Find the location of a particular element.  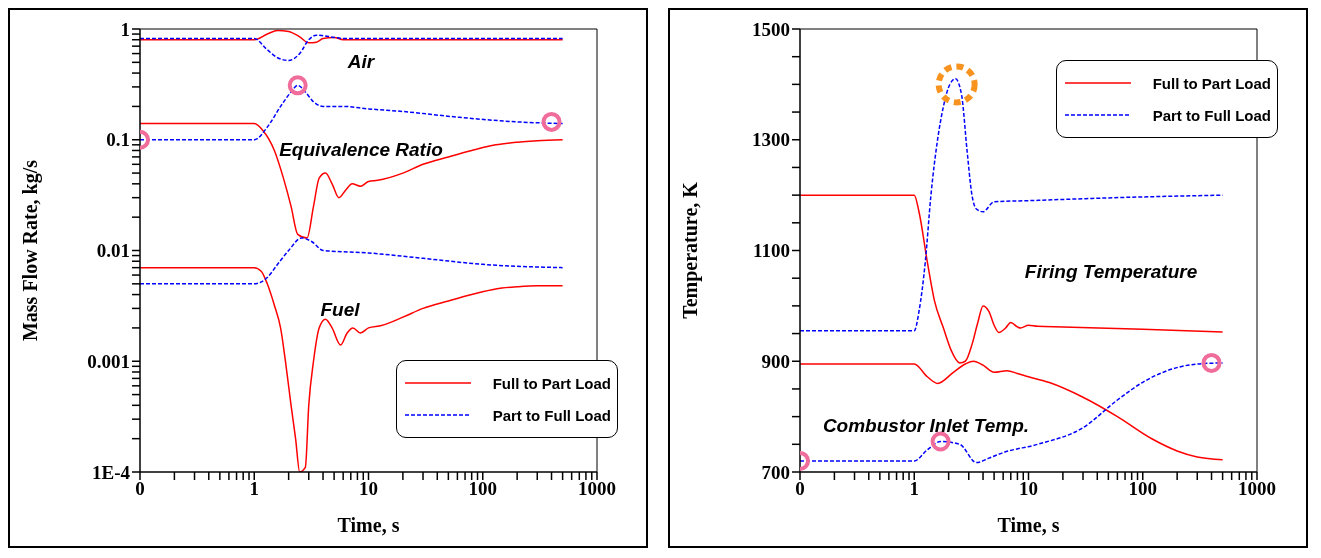

y-tick-label: 900 is located at coordinates (775, 361).